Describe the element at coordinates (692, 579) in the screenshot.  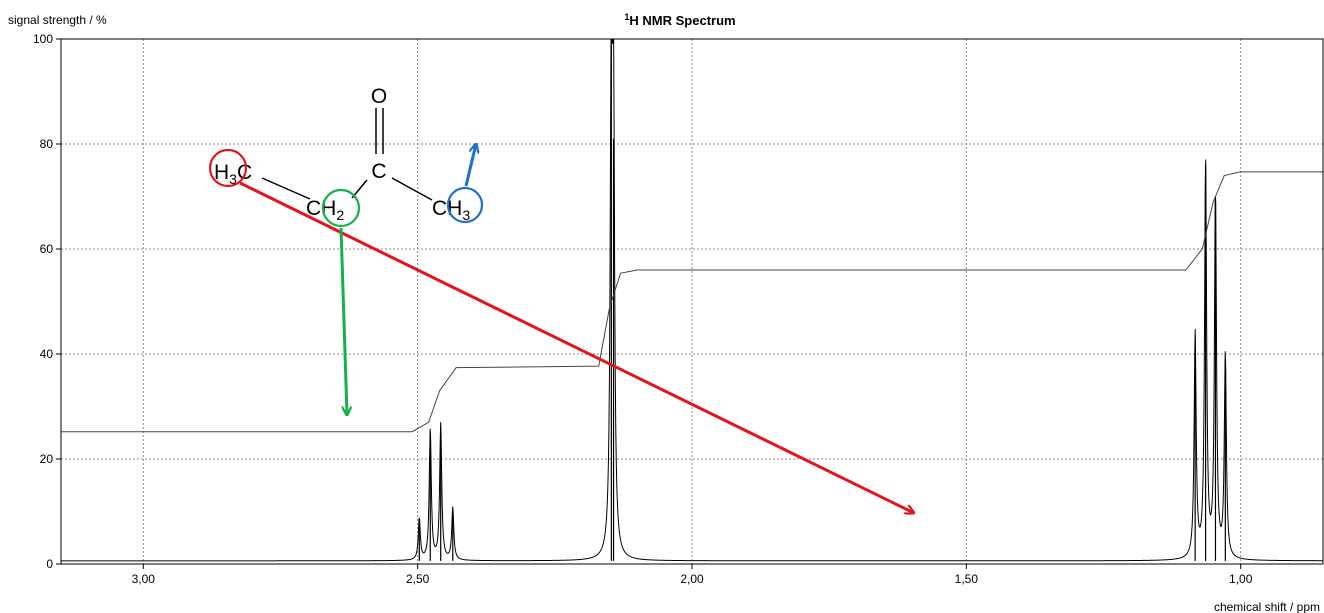
I see `x-tick-label: 2,00` at that location.